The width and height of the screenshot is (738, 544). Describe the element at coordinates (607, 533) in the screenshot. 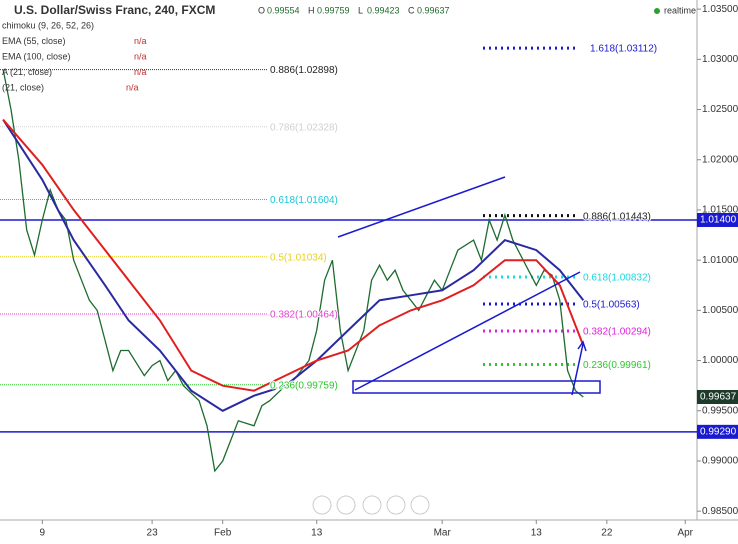

I see `x-tick-label: 22` at that location.